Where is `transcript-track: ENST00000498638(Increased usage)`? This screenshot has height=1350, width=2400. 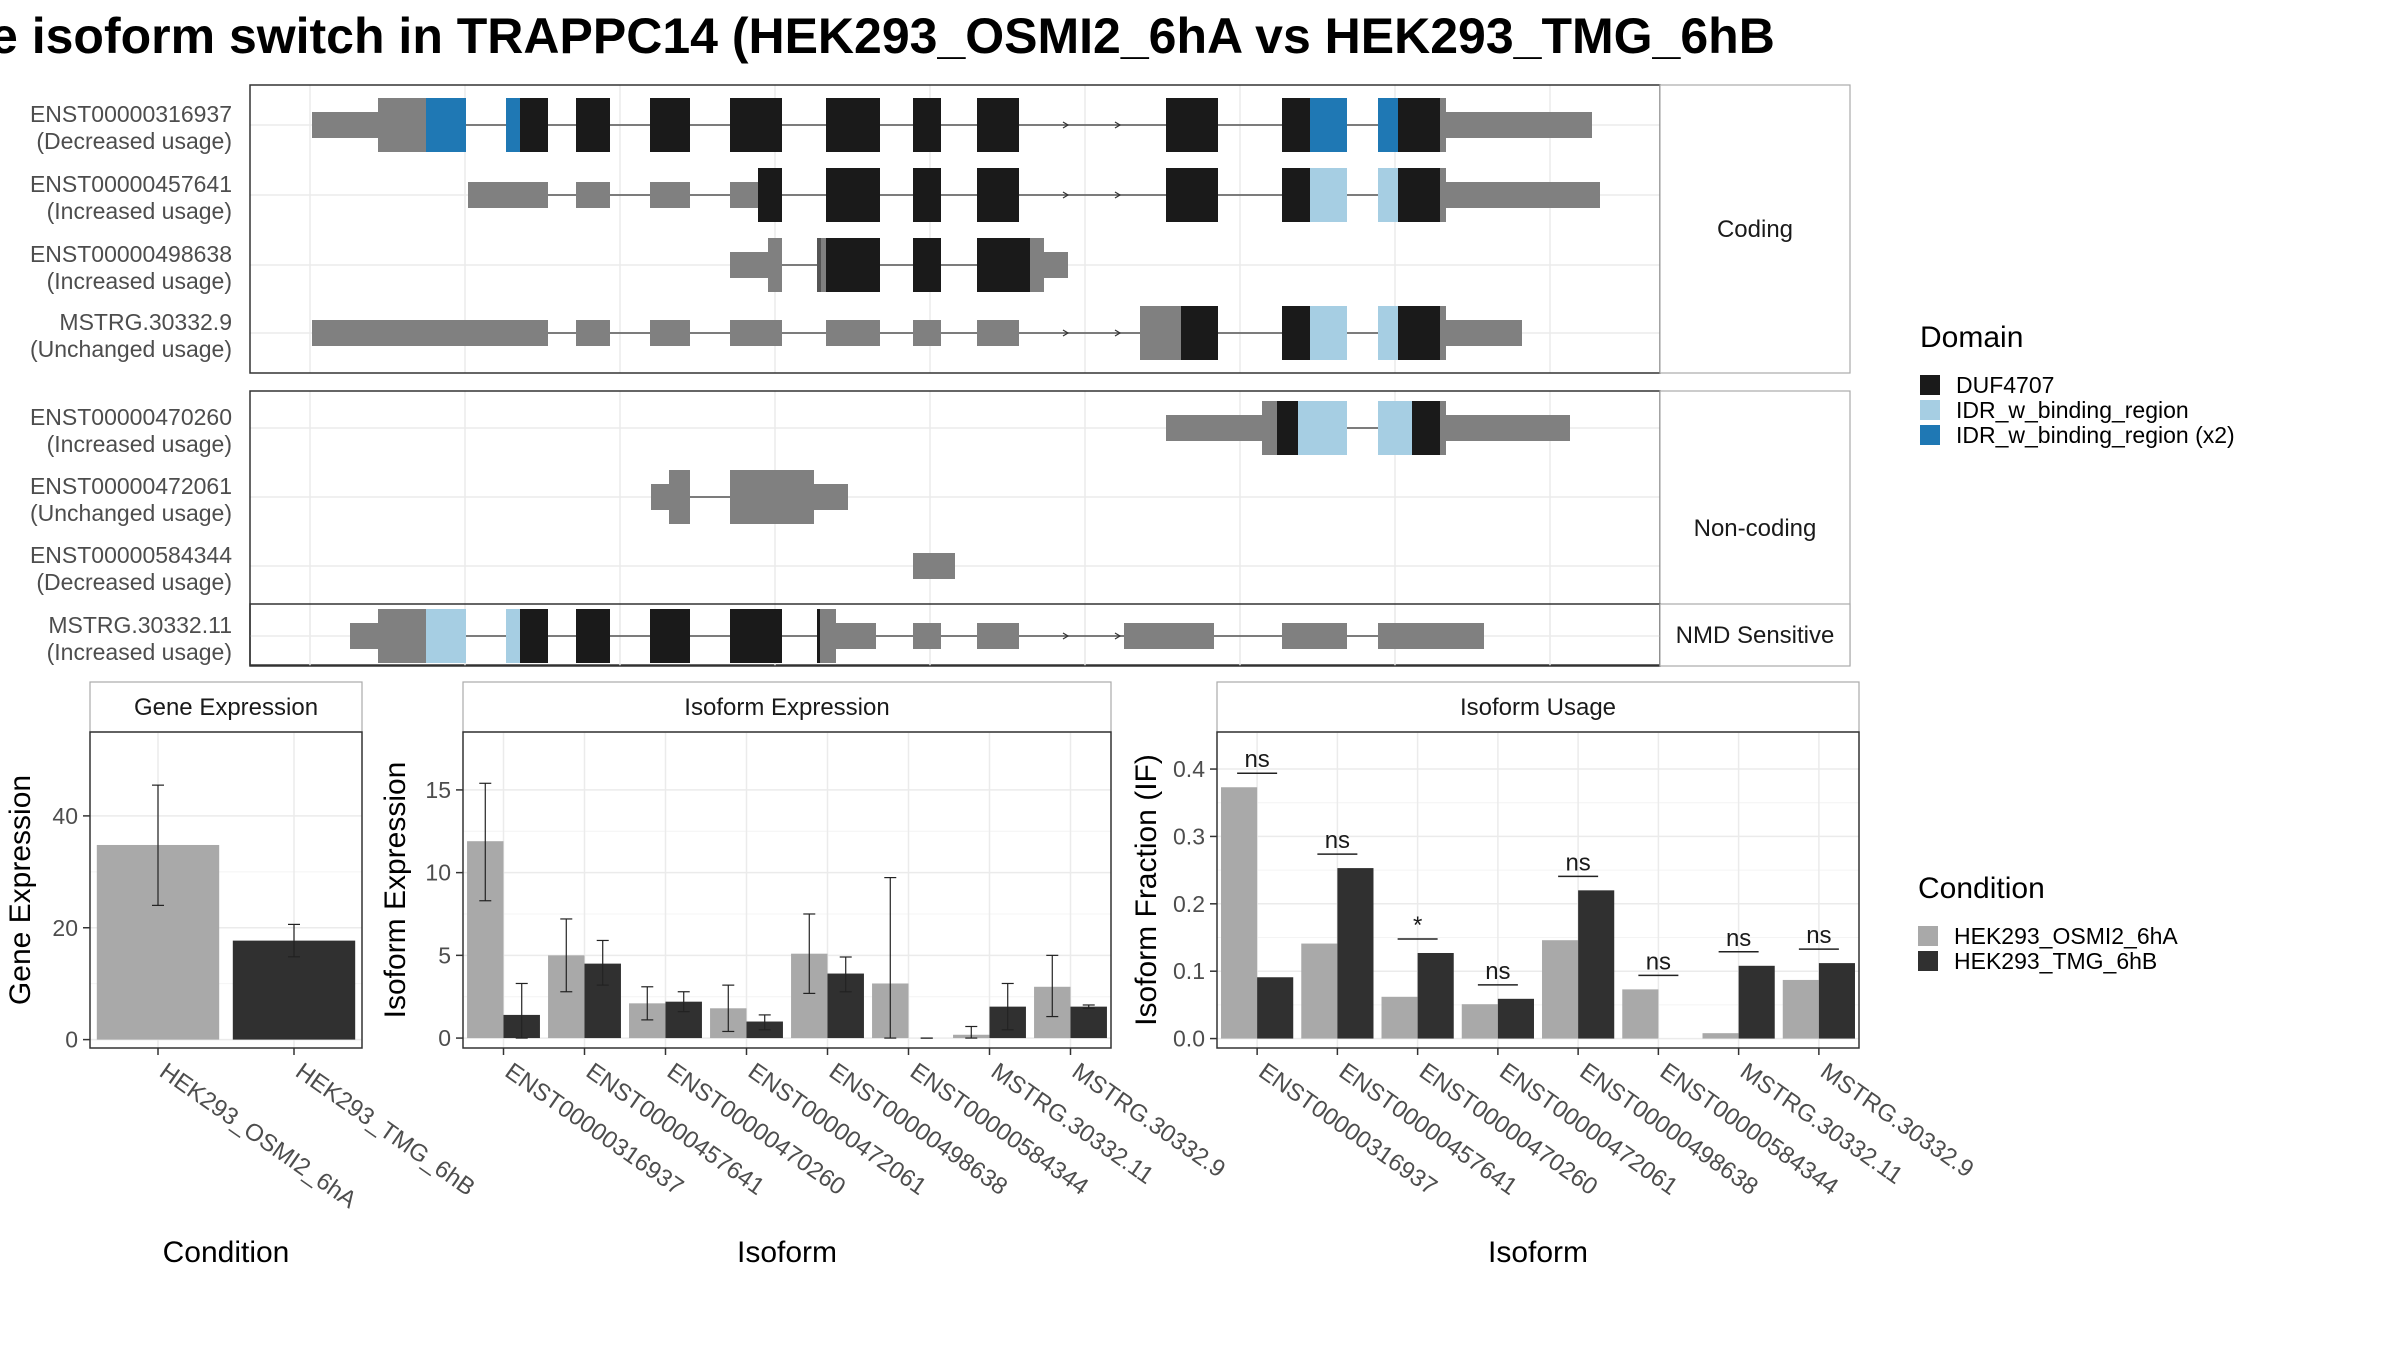 transcript-track: ENST00000498638(Increased usage) is located at coordinates (549, 266).